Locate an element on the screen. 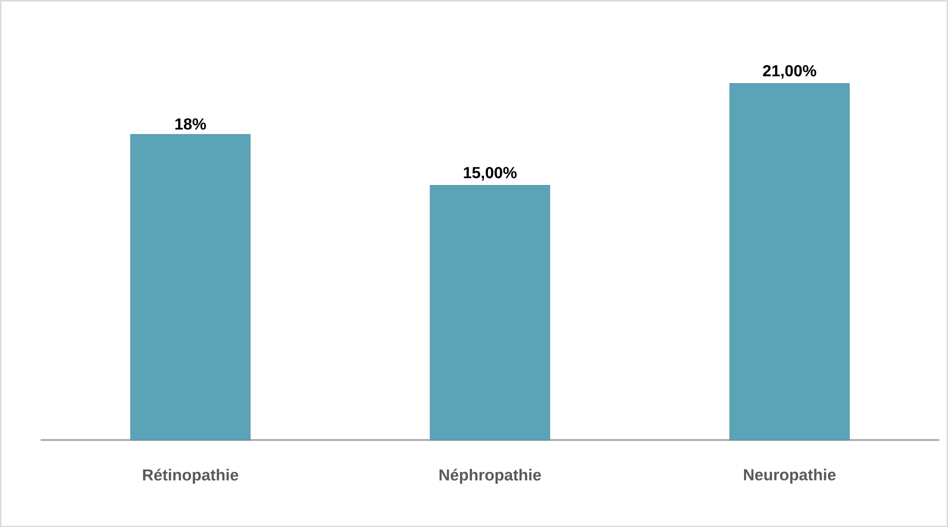  data-label: 18% is located at coordinates (190, 124).